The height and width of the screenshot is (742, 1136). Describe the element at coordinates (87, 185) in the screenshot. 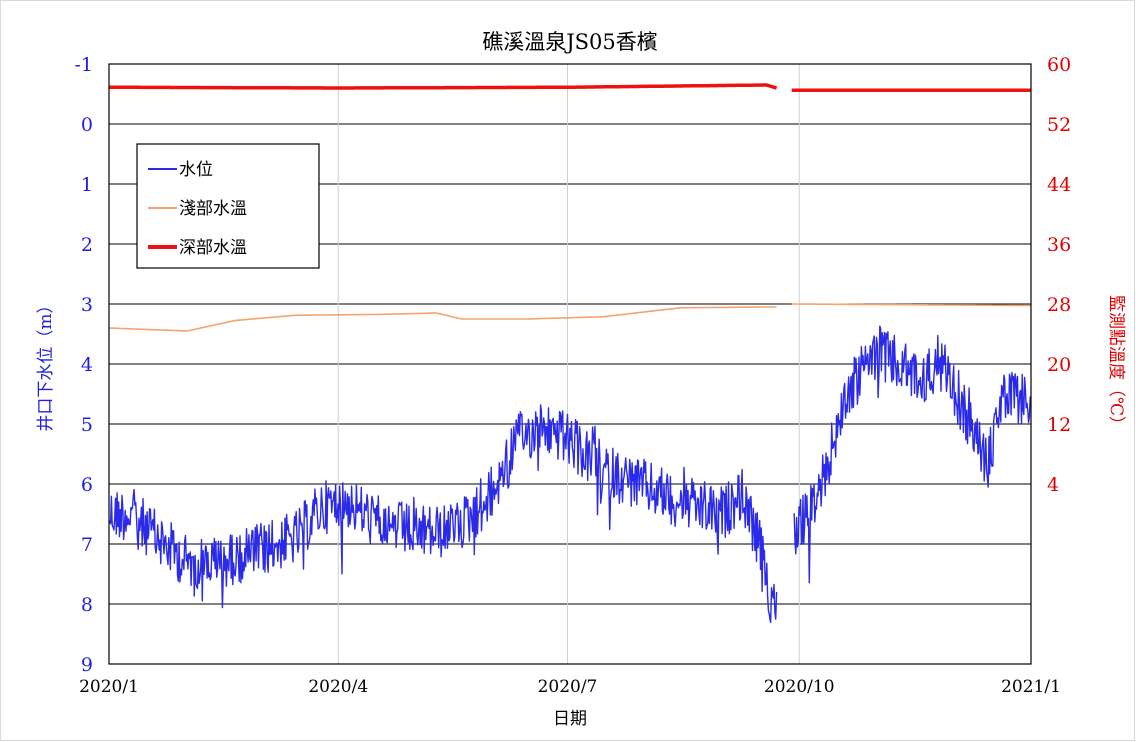

I see `y-left-tick-label: 1` at that location.